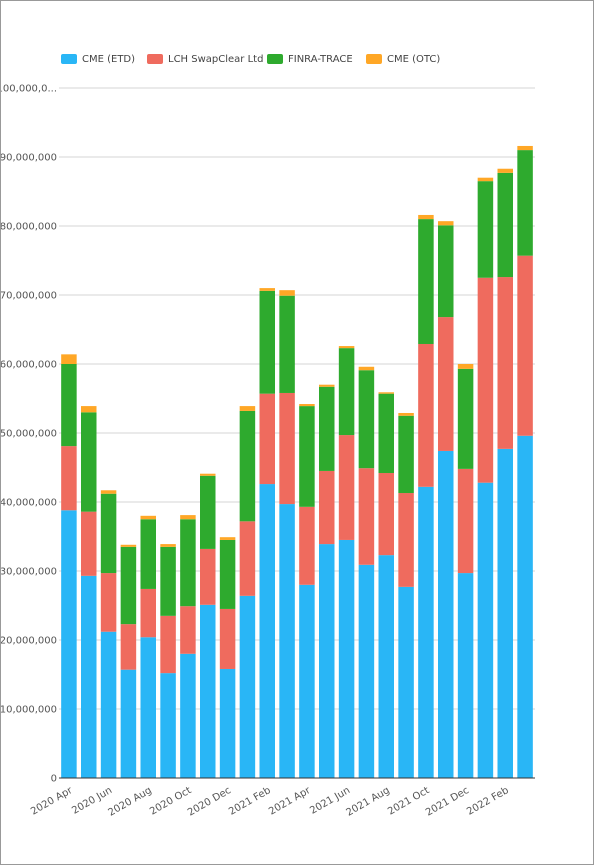 The image size is (594, 865). Describe the element at coordinates (170, 801) in the screenshot. I see `x-tick-label: 2020 Oct` at that location.